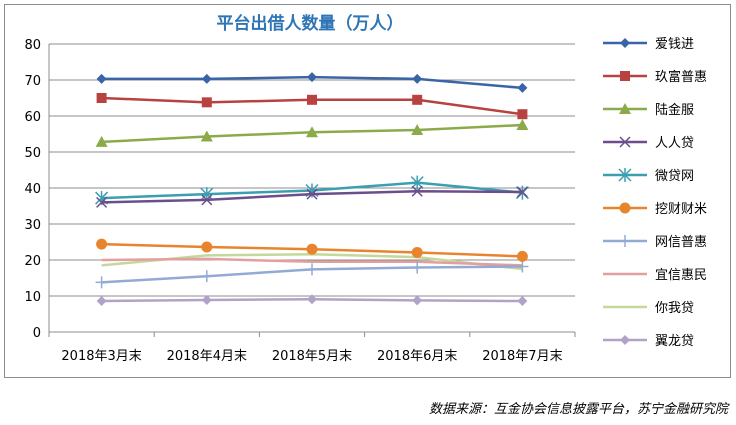 This screenshot has width=736, height=425. Describe the element at coordinates (578, 409) in the screenshot. I see `source-note: 数据来源：互金协会信息披露平台，苏宁金融研究院` at that location.